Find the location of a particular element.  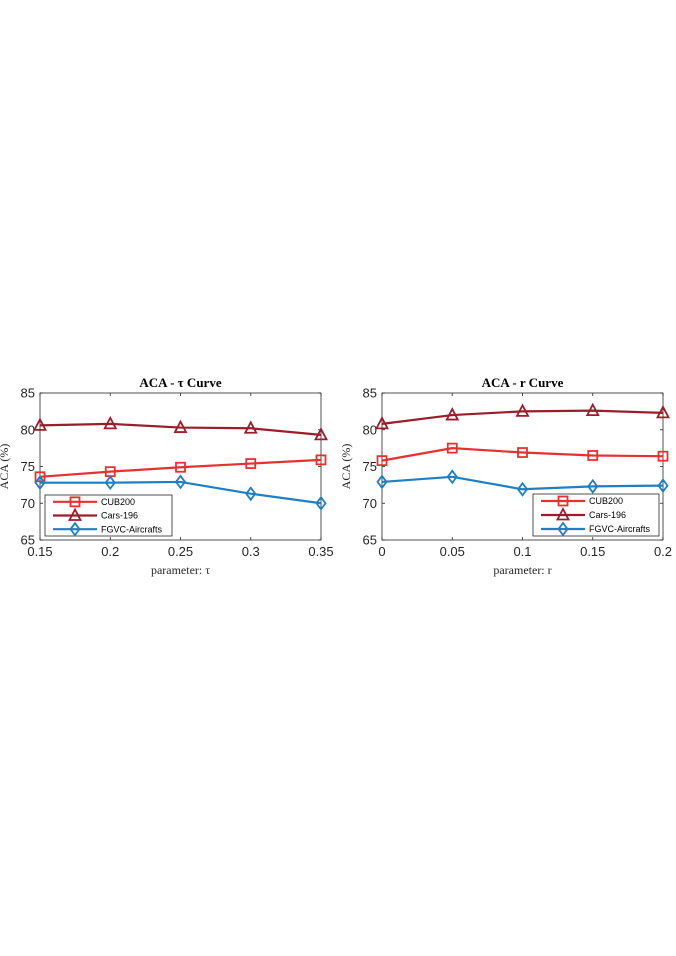

series-cub200 is located at coordinates (522, 454).